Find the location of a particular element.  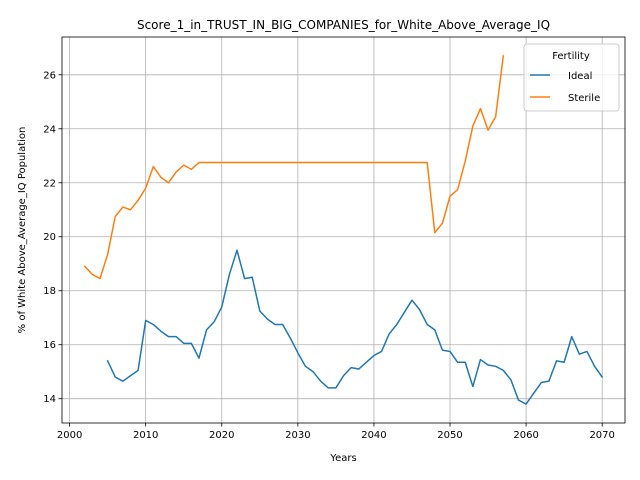

y-axis-label: % of White Above_Average_IQ Population is located at coordinates (22, 230).